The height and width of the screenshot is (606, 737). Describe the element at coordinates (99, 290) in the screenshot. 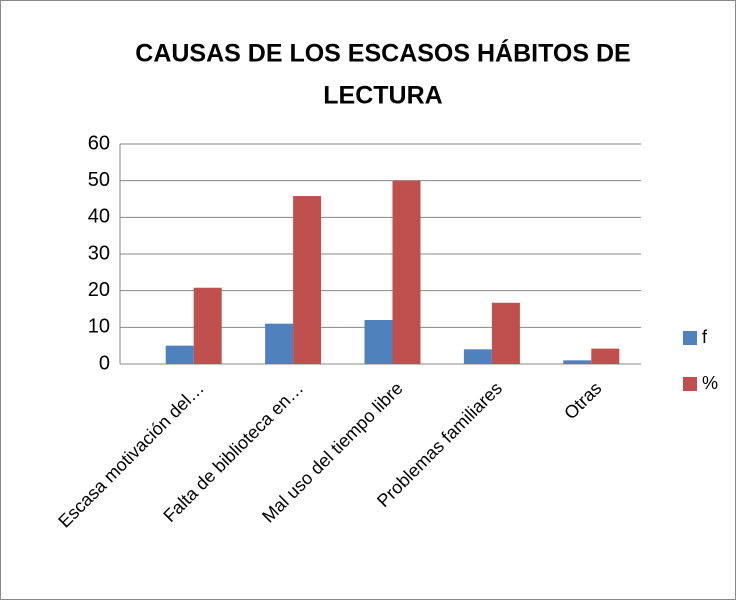

I see `y-tick-label: 20` at that location.